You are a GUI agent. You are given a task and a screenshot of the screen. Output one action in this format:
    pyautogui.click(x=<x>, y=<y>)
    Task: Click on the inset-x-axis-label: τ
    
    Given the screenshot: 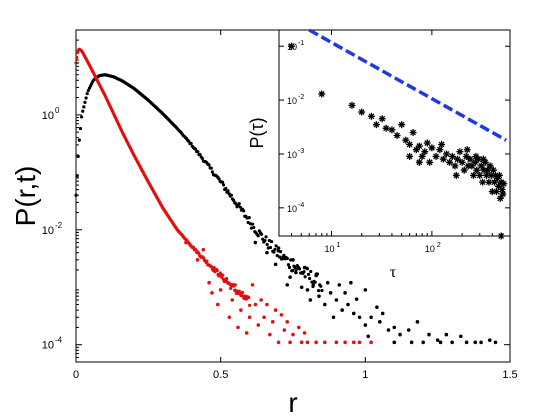 What is the action you would take?
    pyautogui.click(x=393, y=272)
    